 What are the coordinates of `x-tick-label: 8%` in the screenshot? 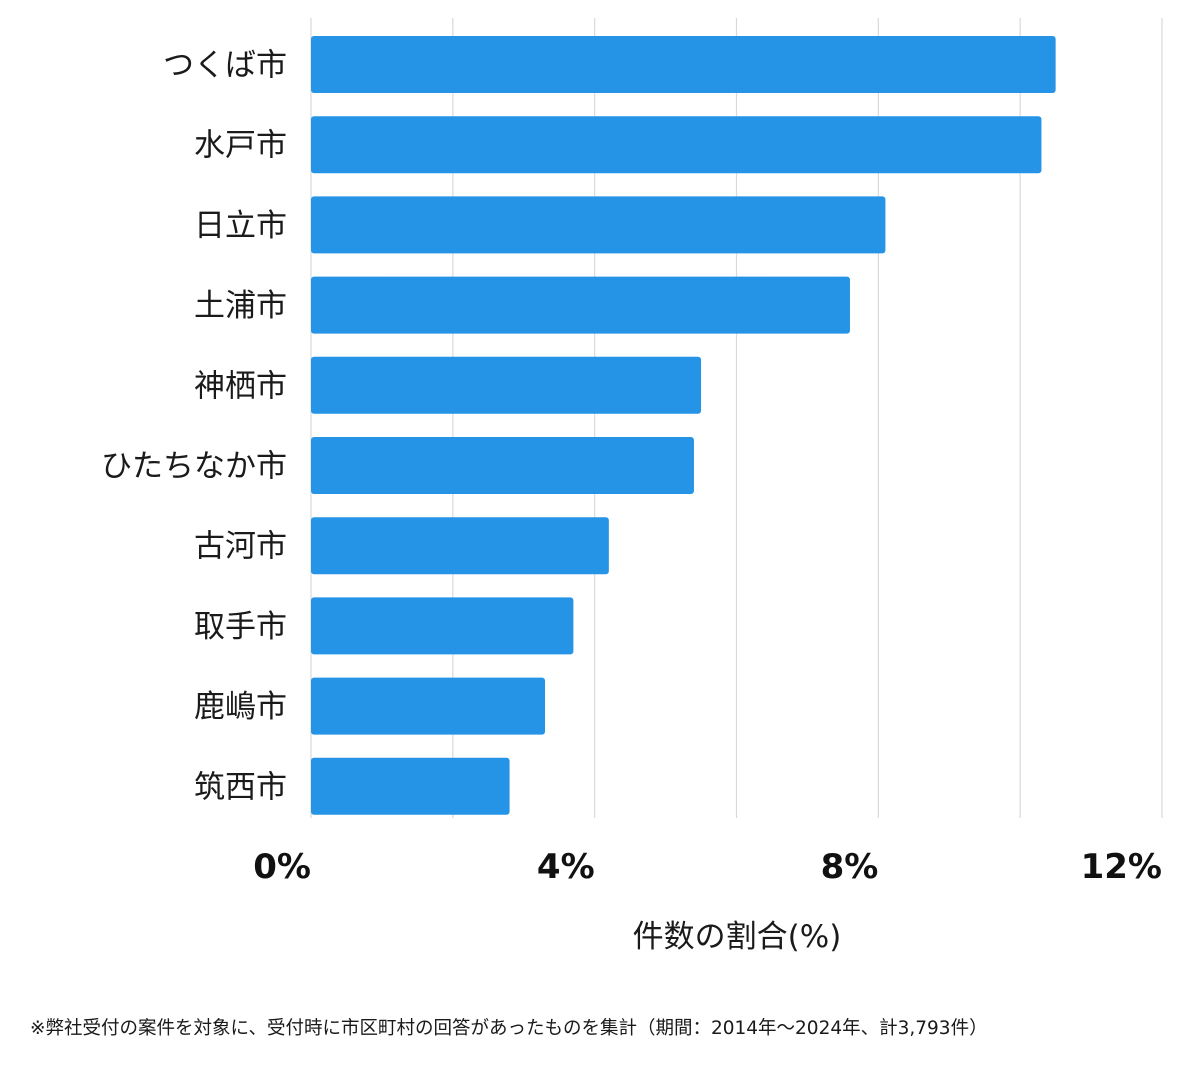 It's located at (850, 867).